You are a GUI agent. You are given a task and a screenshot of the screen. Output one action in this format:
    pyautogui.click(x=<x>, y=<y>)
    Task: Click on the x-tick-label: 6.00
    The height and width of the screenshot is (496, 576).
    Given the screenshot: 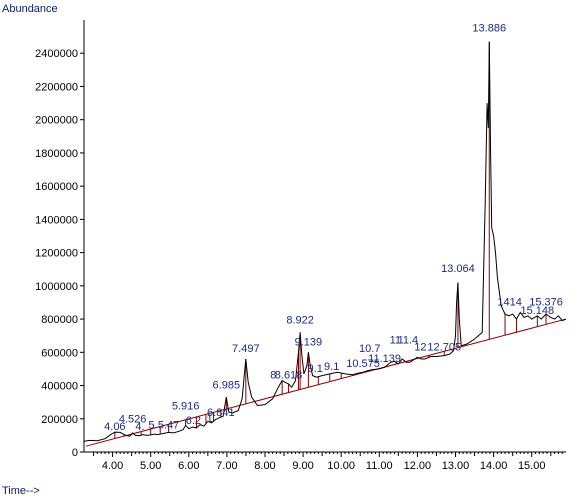 What is the action you would take?
    pyautogui.click(x=188, y=466)
    